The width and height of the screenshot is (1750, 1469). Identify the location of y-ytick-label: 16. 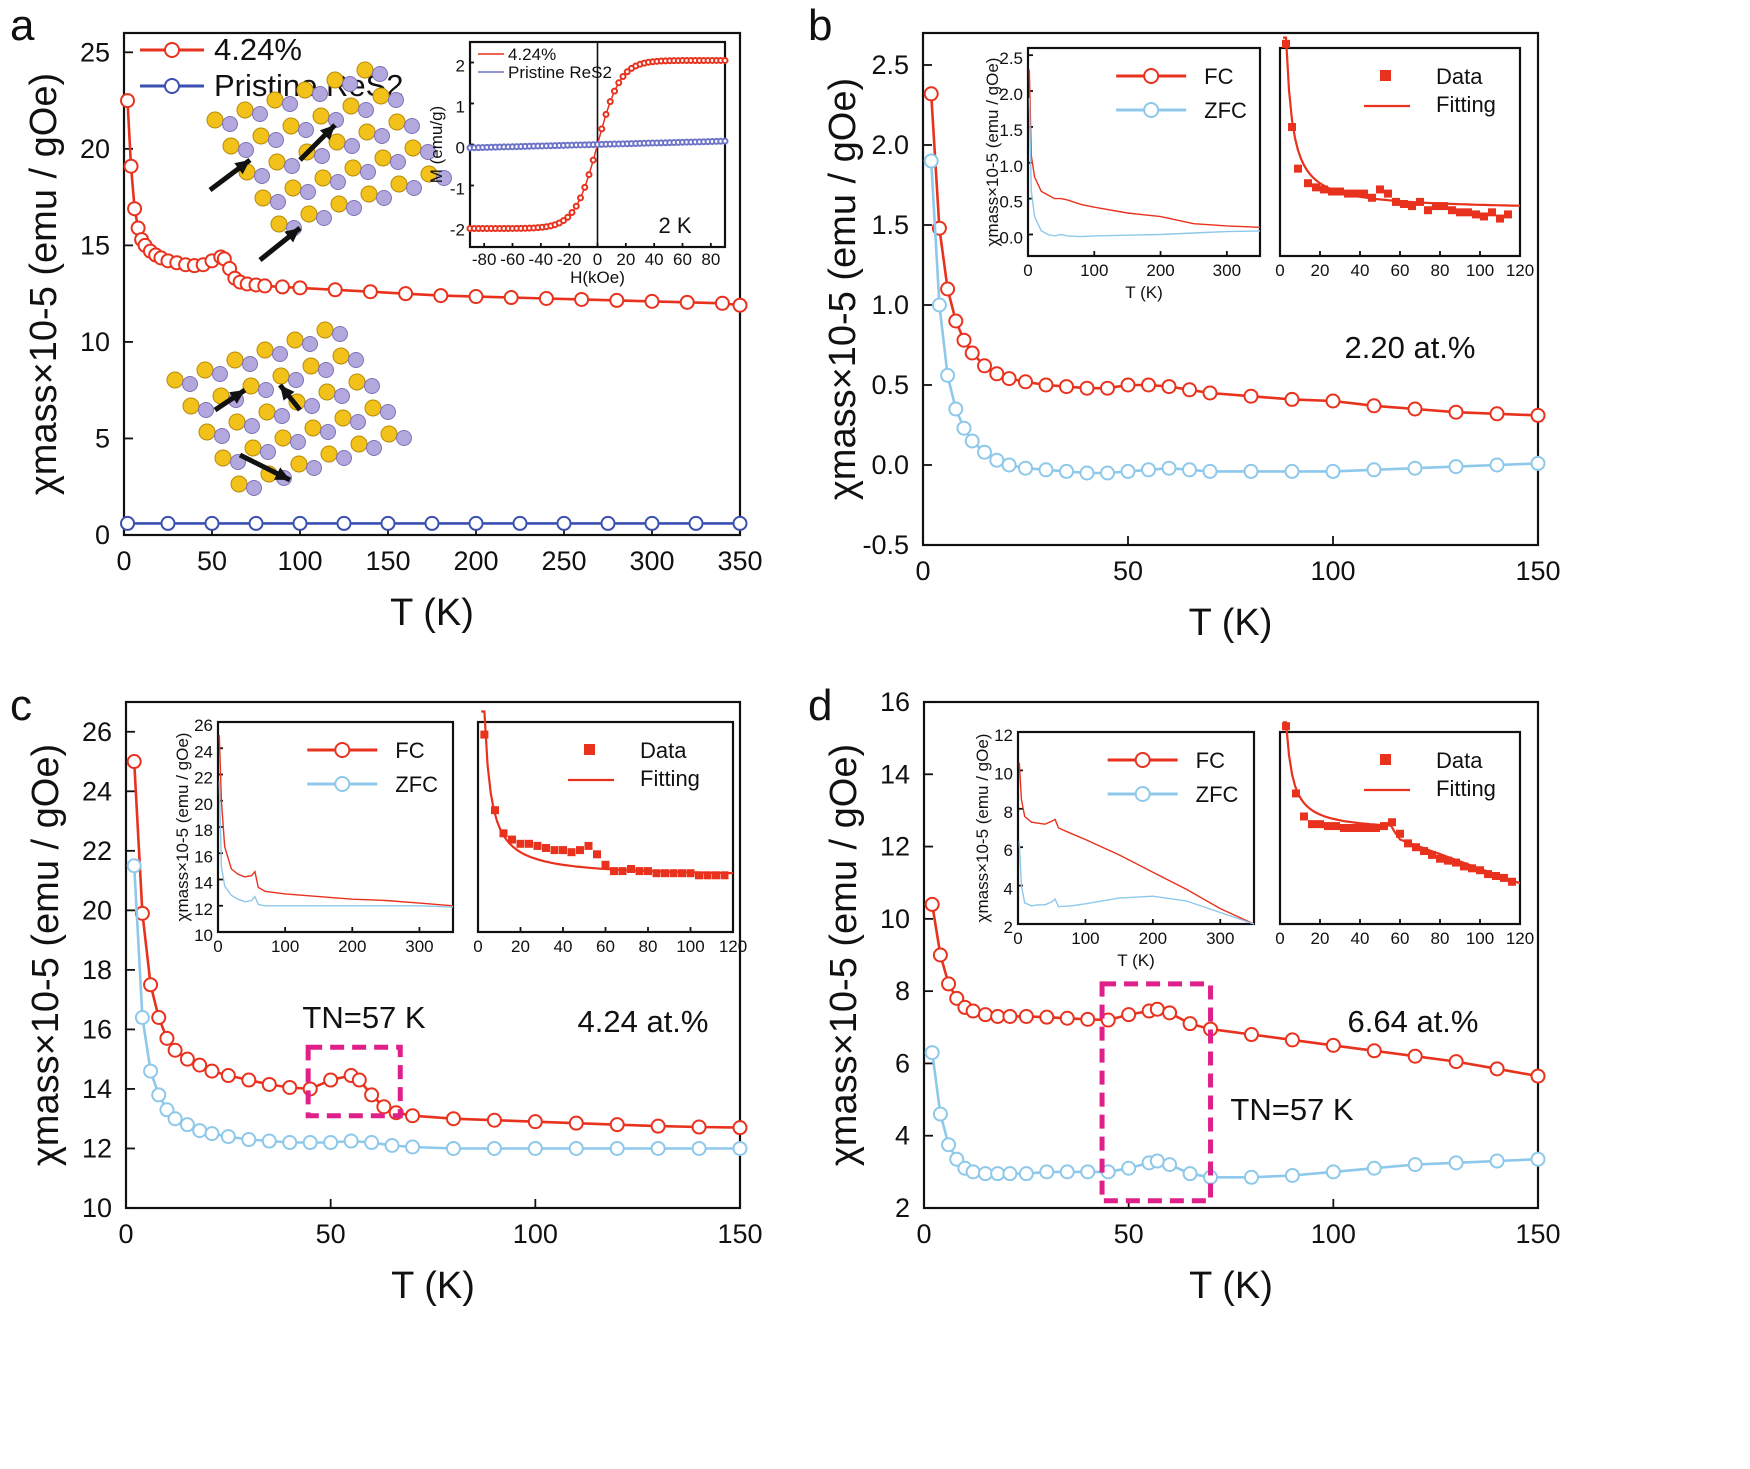
(97, 1029).